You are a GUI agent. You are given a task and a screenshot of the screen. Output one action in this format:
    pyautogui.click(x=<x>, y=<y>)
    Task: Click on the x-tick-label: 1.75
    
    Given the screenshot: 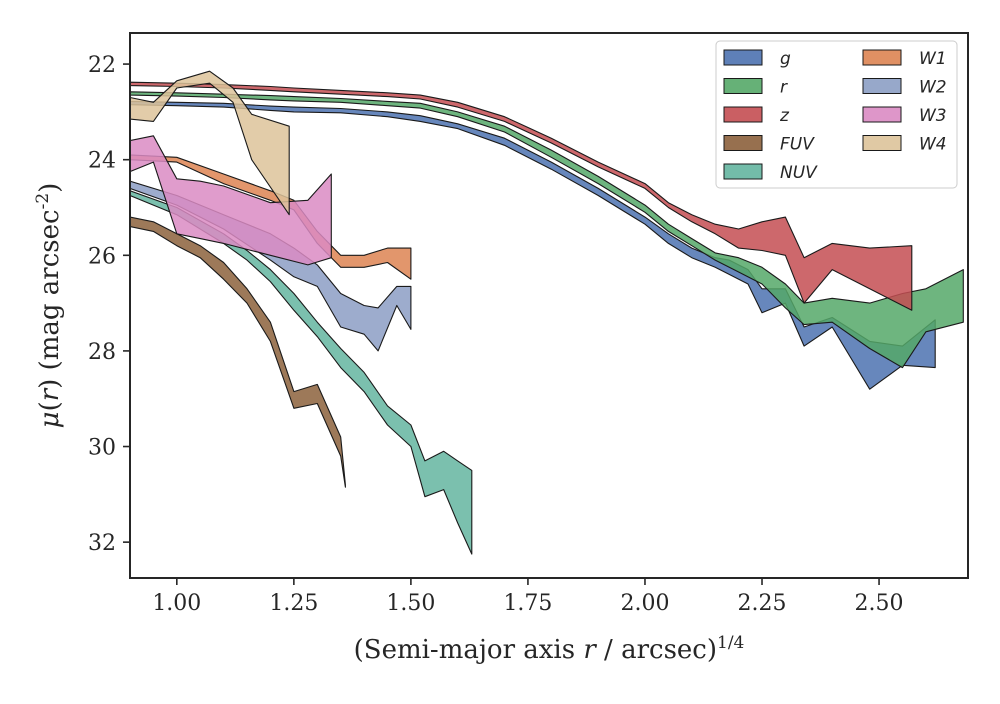 What is the action you would take?
    pyautogui.click(x=527, y=603)
    